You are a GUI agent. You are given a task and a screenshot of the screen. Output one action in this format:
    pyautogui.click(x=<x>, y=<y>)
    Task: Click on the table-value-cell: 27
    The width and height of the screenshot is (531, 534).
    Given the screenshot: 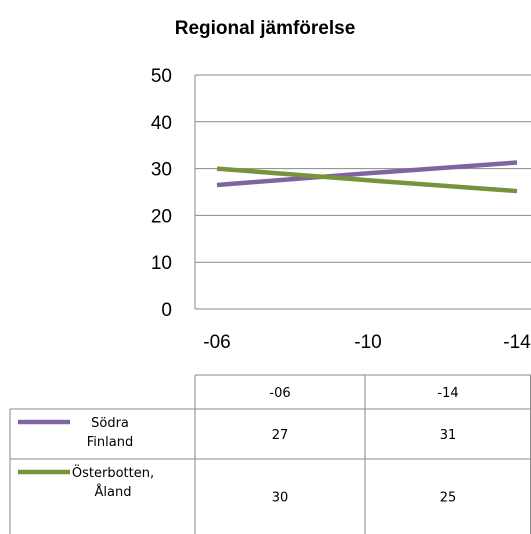 What is the action you would take?
    pyautogui.click(x=280, y=435)
    